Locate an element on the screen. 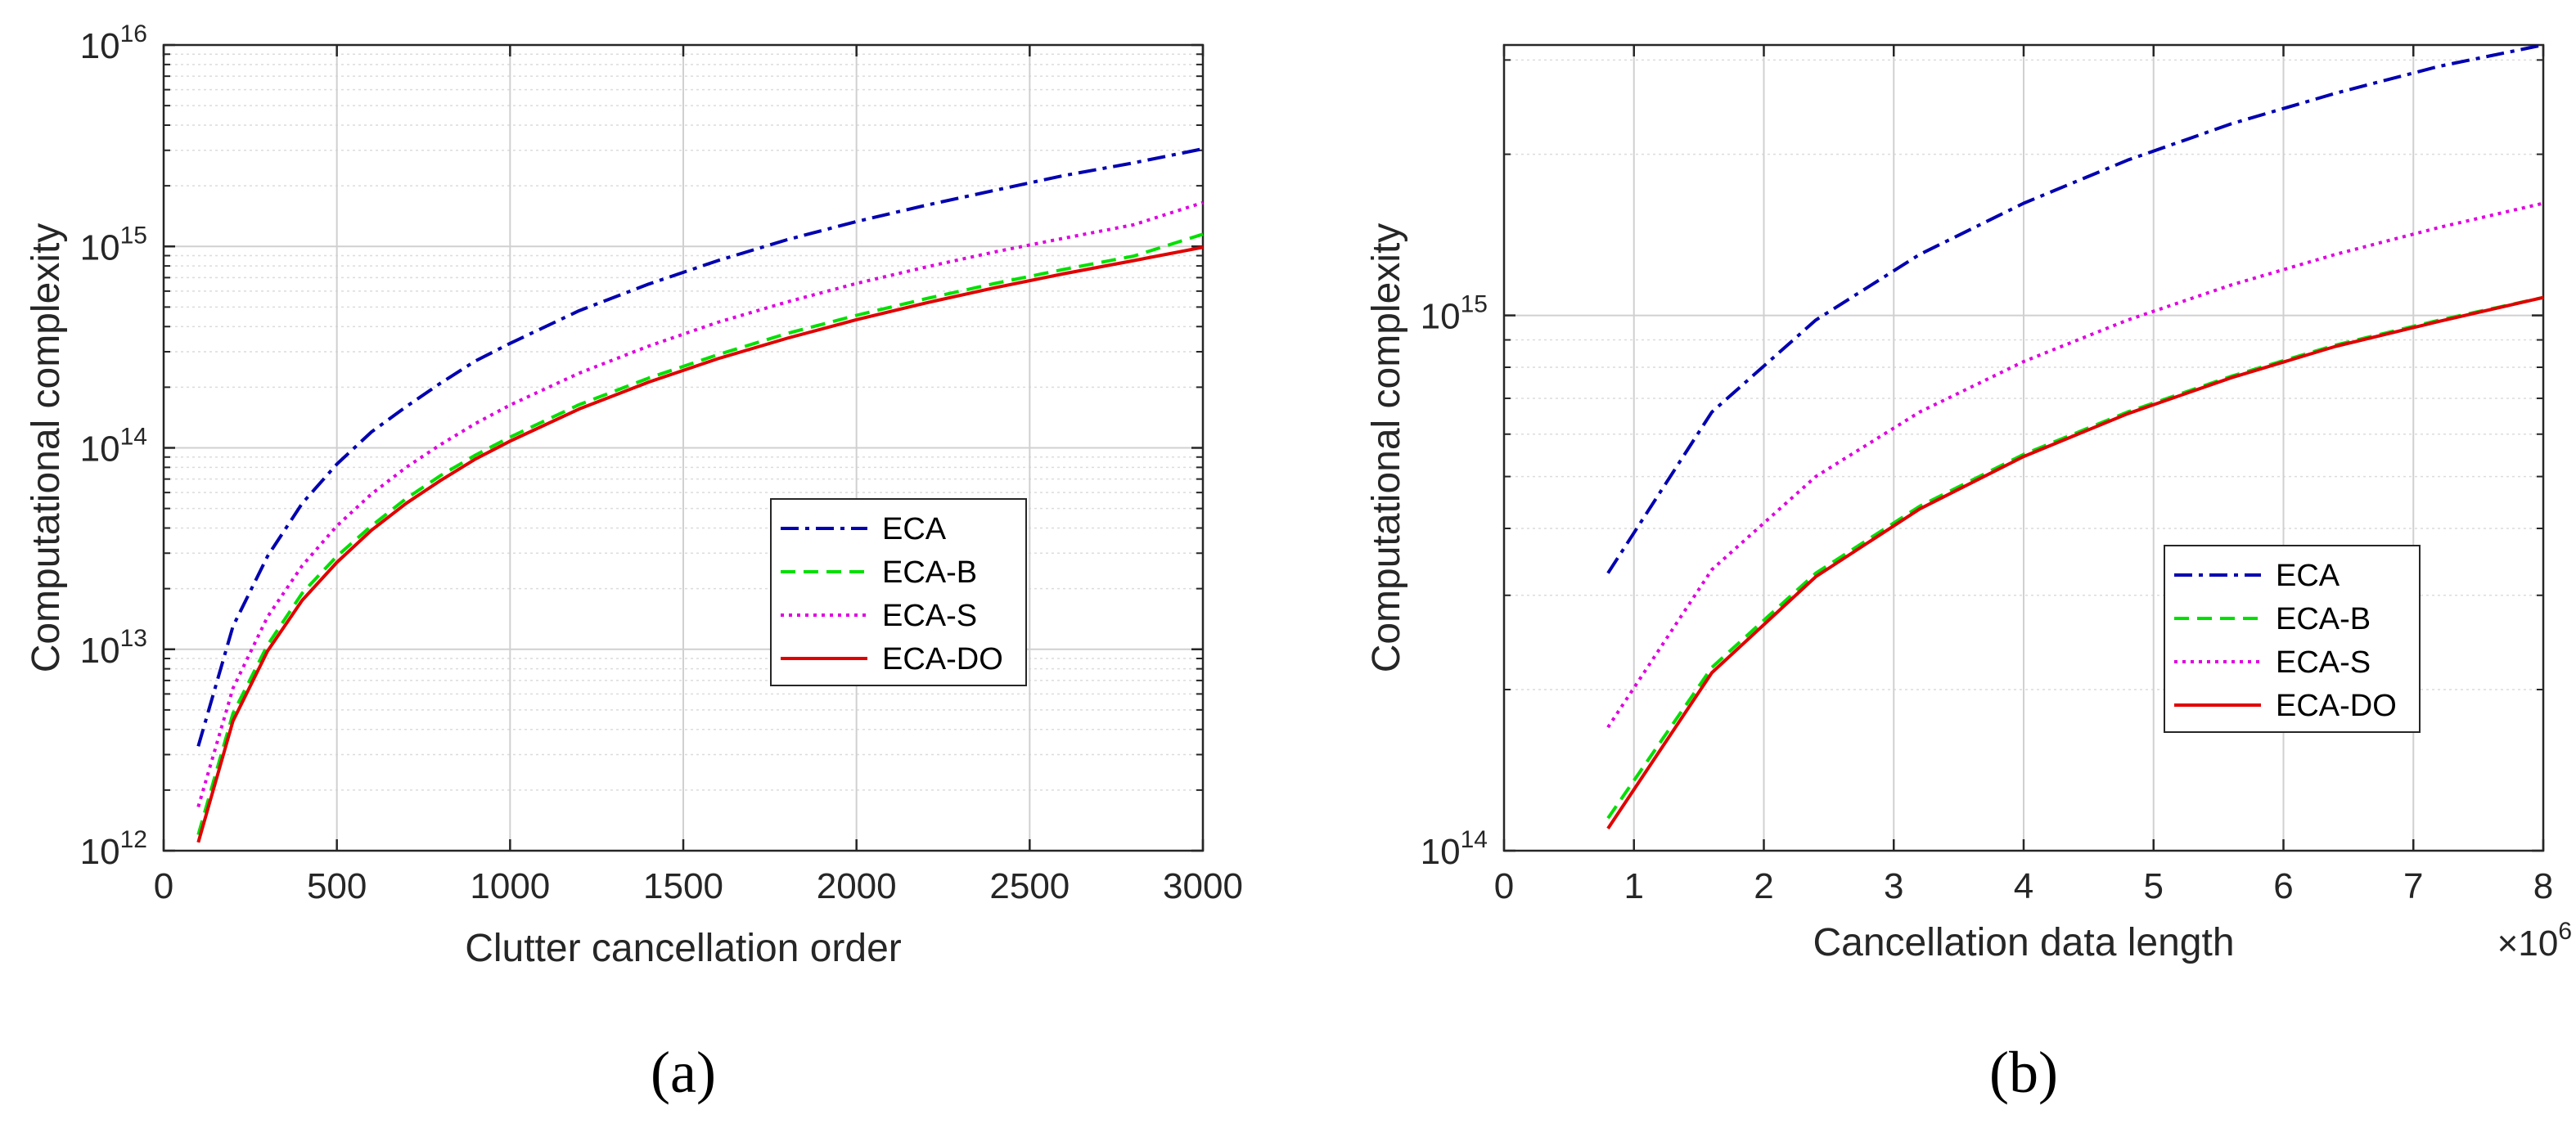 The height and width of the screenshot is (1128, 2576). x-multiplier-label: ×10⁶ is located at coordinates (2534, 941).